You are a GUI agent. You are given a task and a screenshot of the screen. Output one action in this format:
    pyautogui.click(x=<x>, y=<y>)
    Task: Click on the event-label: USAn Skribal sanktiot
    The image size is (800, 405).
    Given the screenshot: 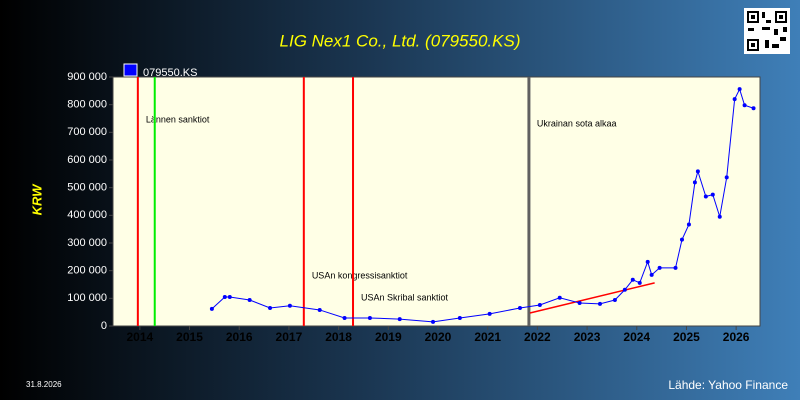 What is the action you would take?
    pyautogui.click(x=405, y=297)
    